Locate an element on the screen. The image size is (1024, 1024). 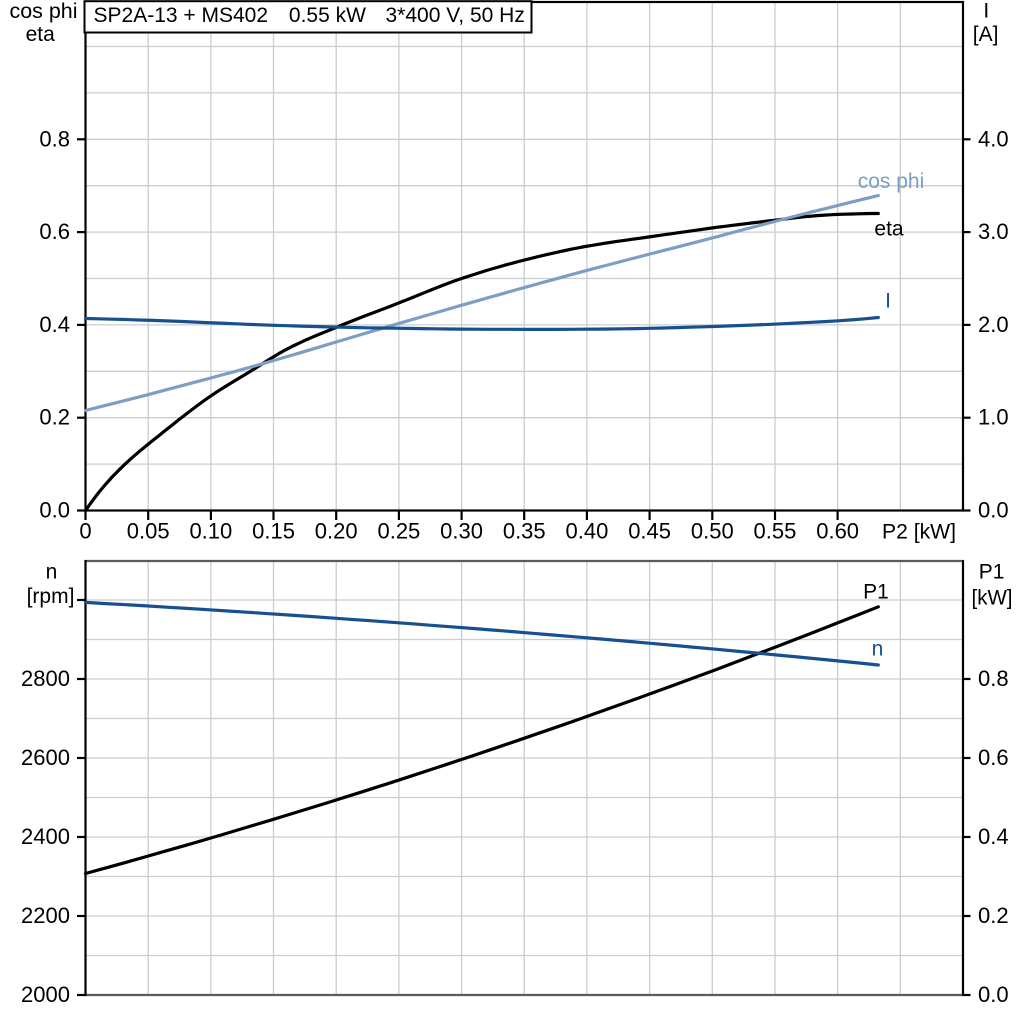
svg-text: 2600 is located at coordinates (45, 757).